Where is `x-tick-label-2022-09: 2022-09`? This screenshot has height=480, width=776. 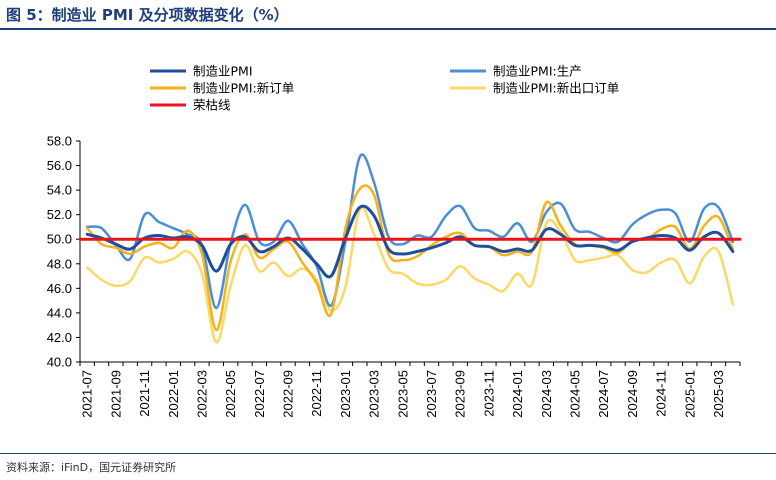
x-tick-label-2022-09: 2022-09 is located at coordinates (288, 394).